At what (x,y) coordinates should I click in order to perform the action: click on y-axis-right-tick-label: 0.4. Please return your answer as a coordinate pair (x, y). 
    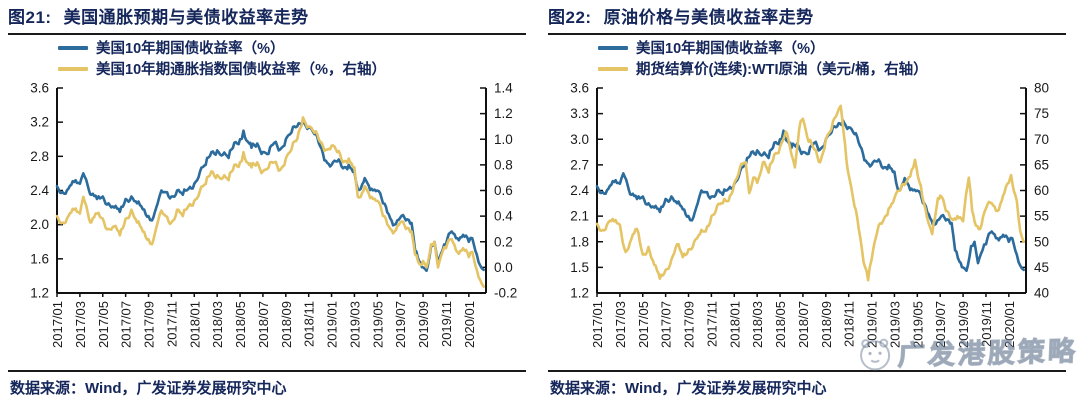
    Looking at the image, I should click on (503, 216).